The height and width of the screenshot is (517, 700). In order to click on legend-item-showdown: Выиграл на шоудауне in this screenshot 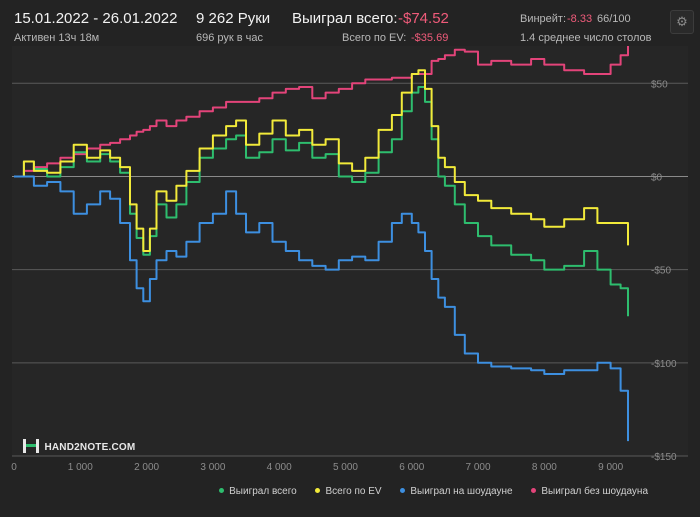, I will do `click(456, 491)`.